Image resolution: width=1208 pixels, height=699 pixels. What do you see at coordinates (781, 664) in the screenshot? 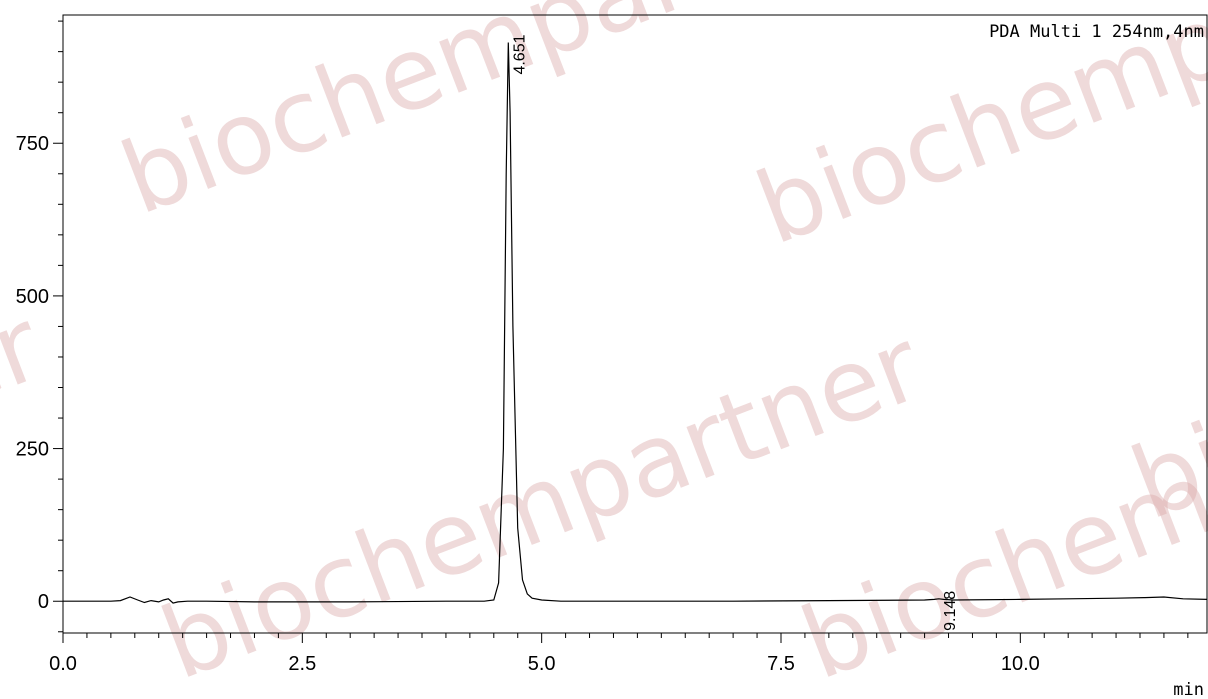
I see `x-tick-label: 7.5` at bounding box center [781, 664].